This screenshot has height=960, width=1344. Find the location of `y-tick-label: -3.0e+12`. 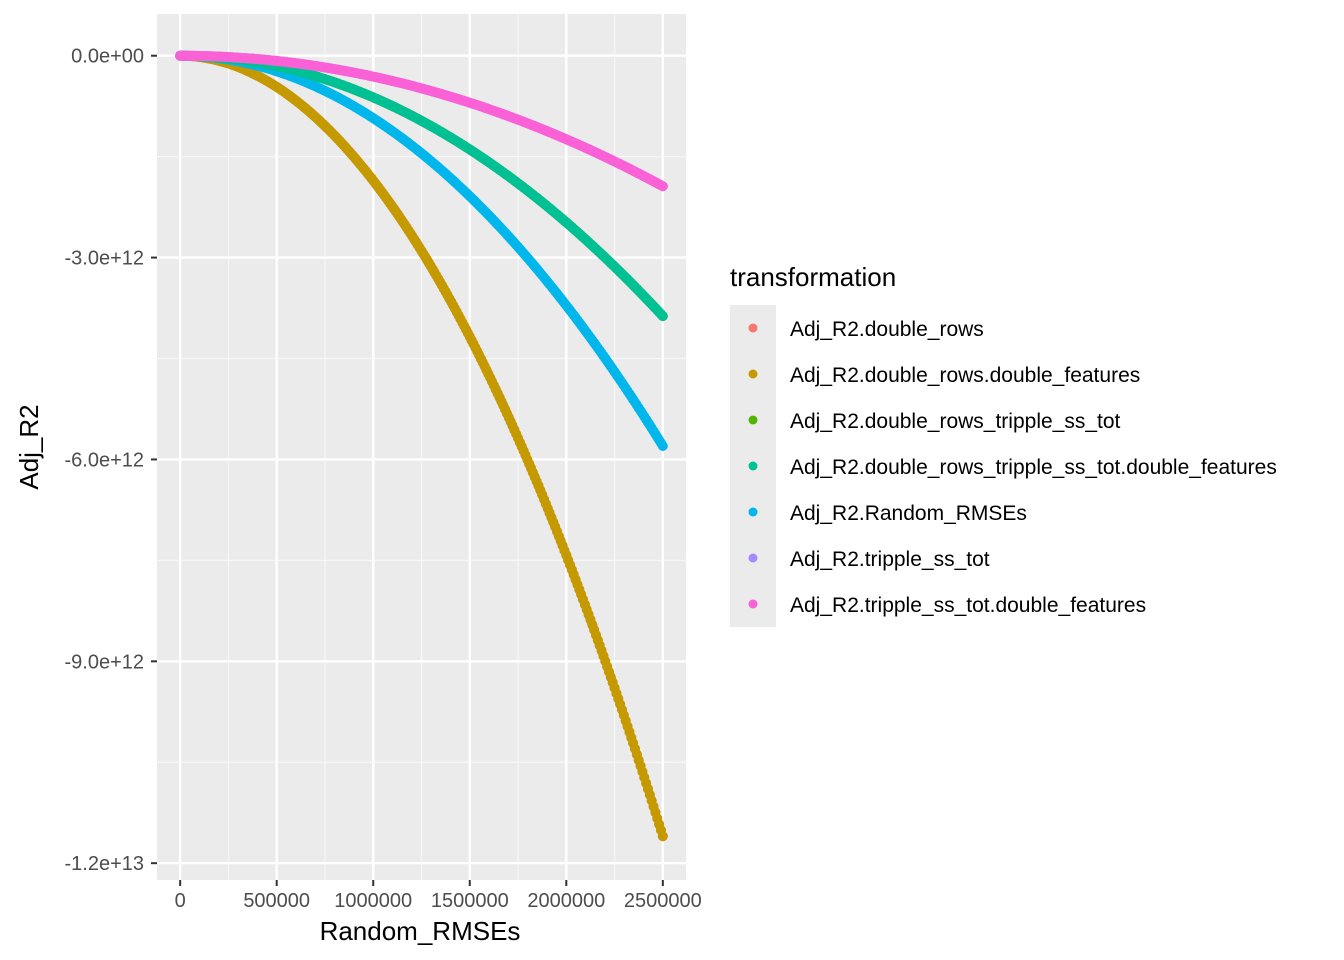

y-tick-label: -3.0e+12 is located at coordinates (104, 259).